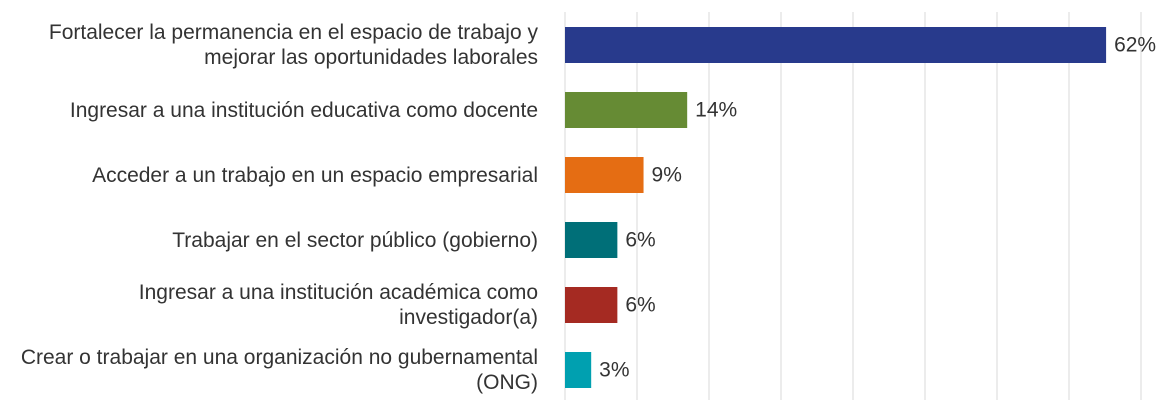 The width and height of the screenshot is (1169, 400). What do you see at coordinates (667, 175) in the screenshot?
I see `value-label: 9%` at bounding box center [667, 175].